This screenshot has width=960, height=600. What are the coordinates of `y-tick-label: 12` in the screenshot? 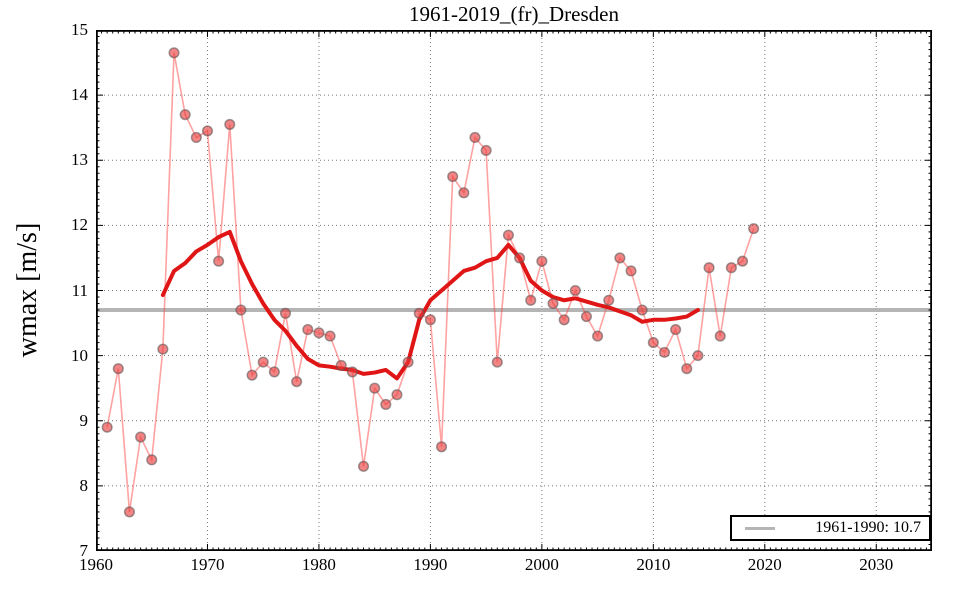 It's located at (79, 225).